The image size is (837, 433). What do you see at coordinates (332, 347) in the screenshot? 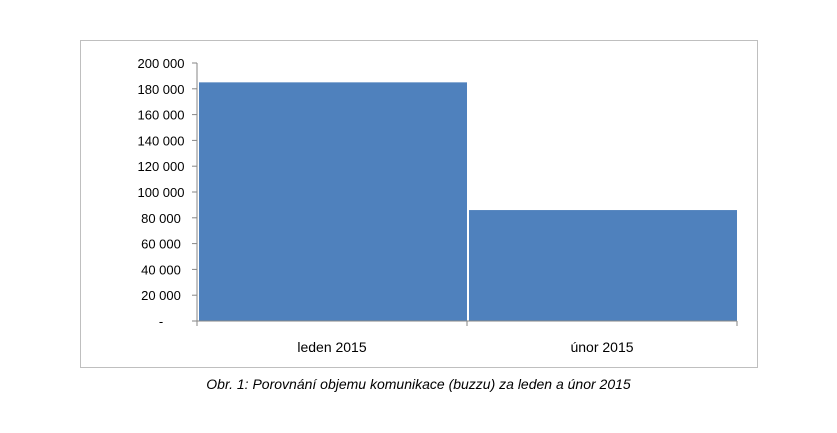
I see `x-category-label-0: leden 2015` at bounding box center [332, 347].